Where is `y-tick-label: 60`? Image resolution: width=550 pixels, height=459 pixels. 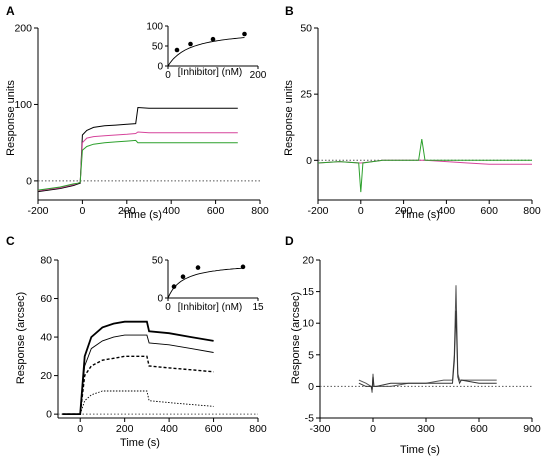 y-tick-label: 60 is located at coordinates (46, 299).